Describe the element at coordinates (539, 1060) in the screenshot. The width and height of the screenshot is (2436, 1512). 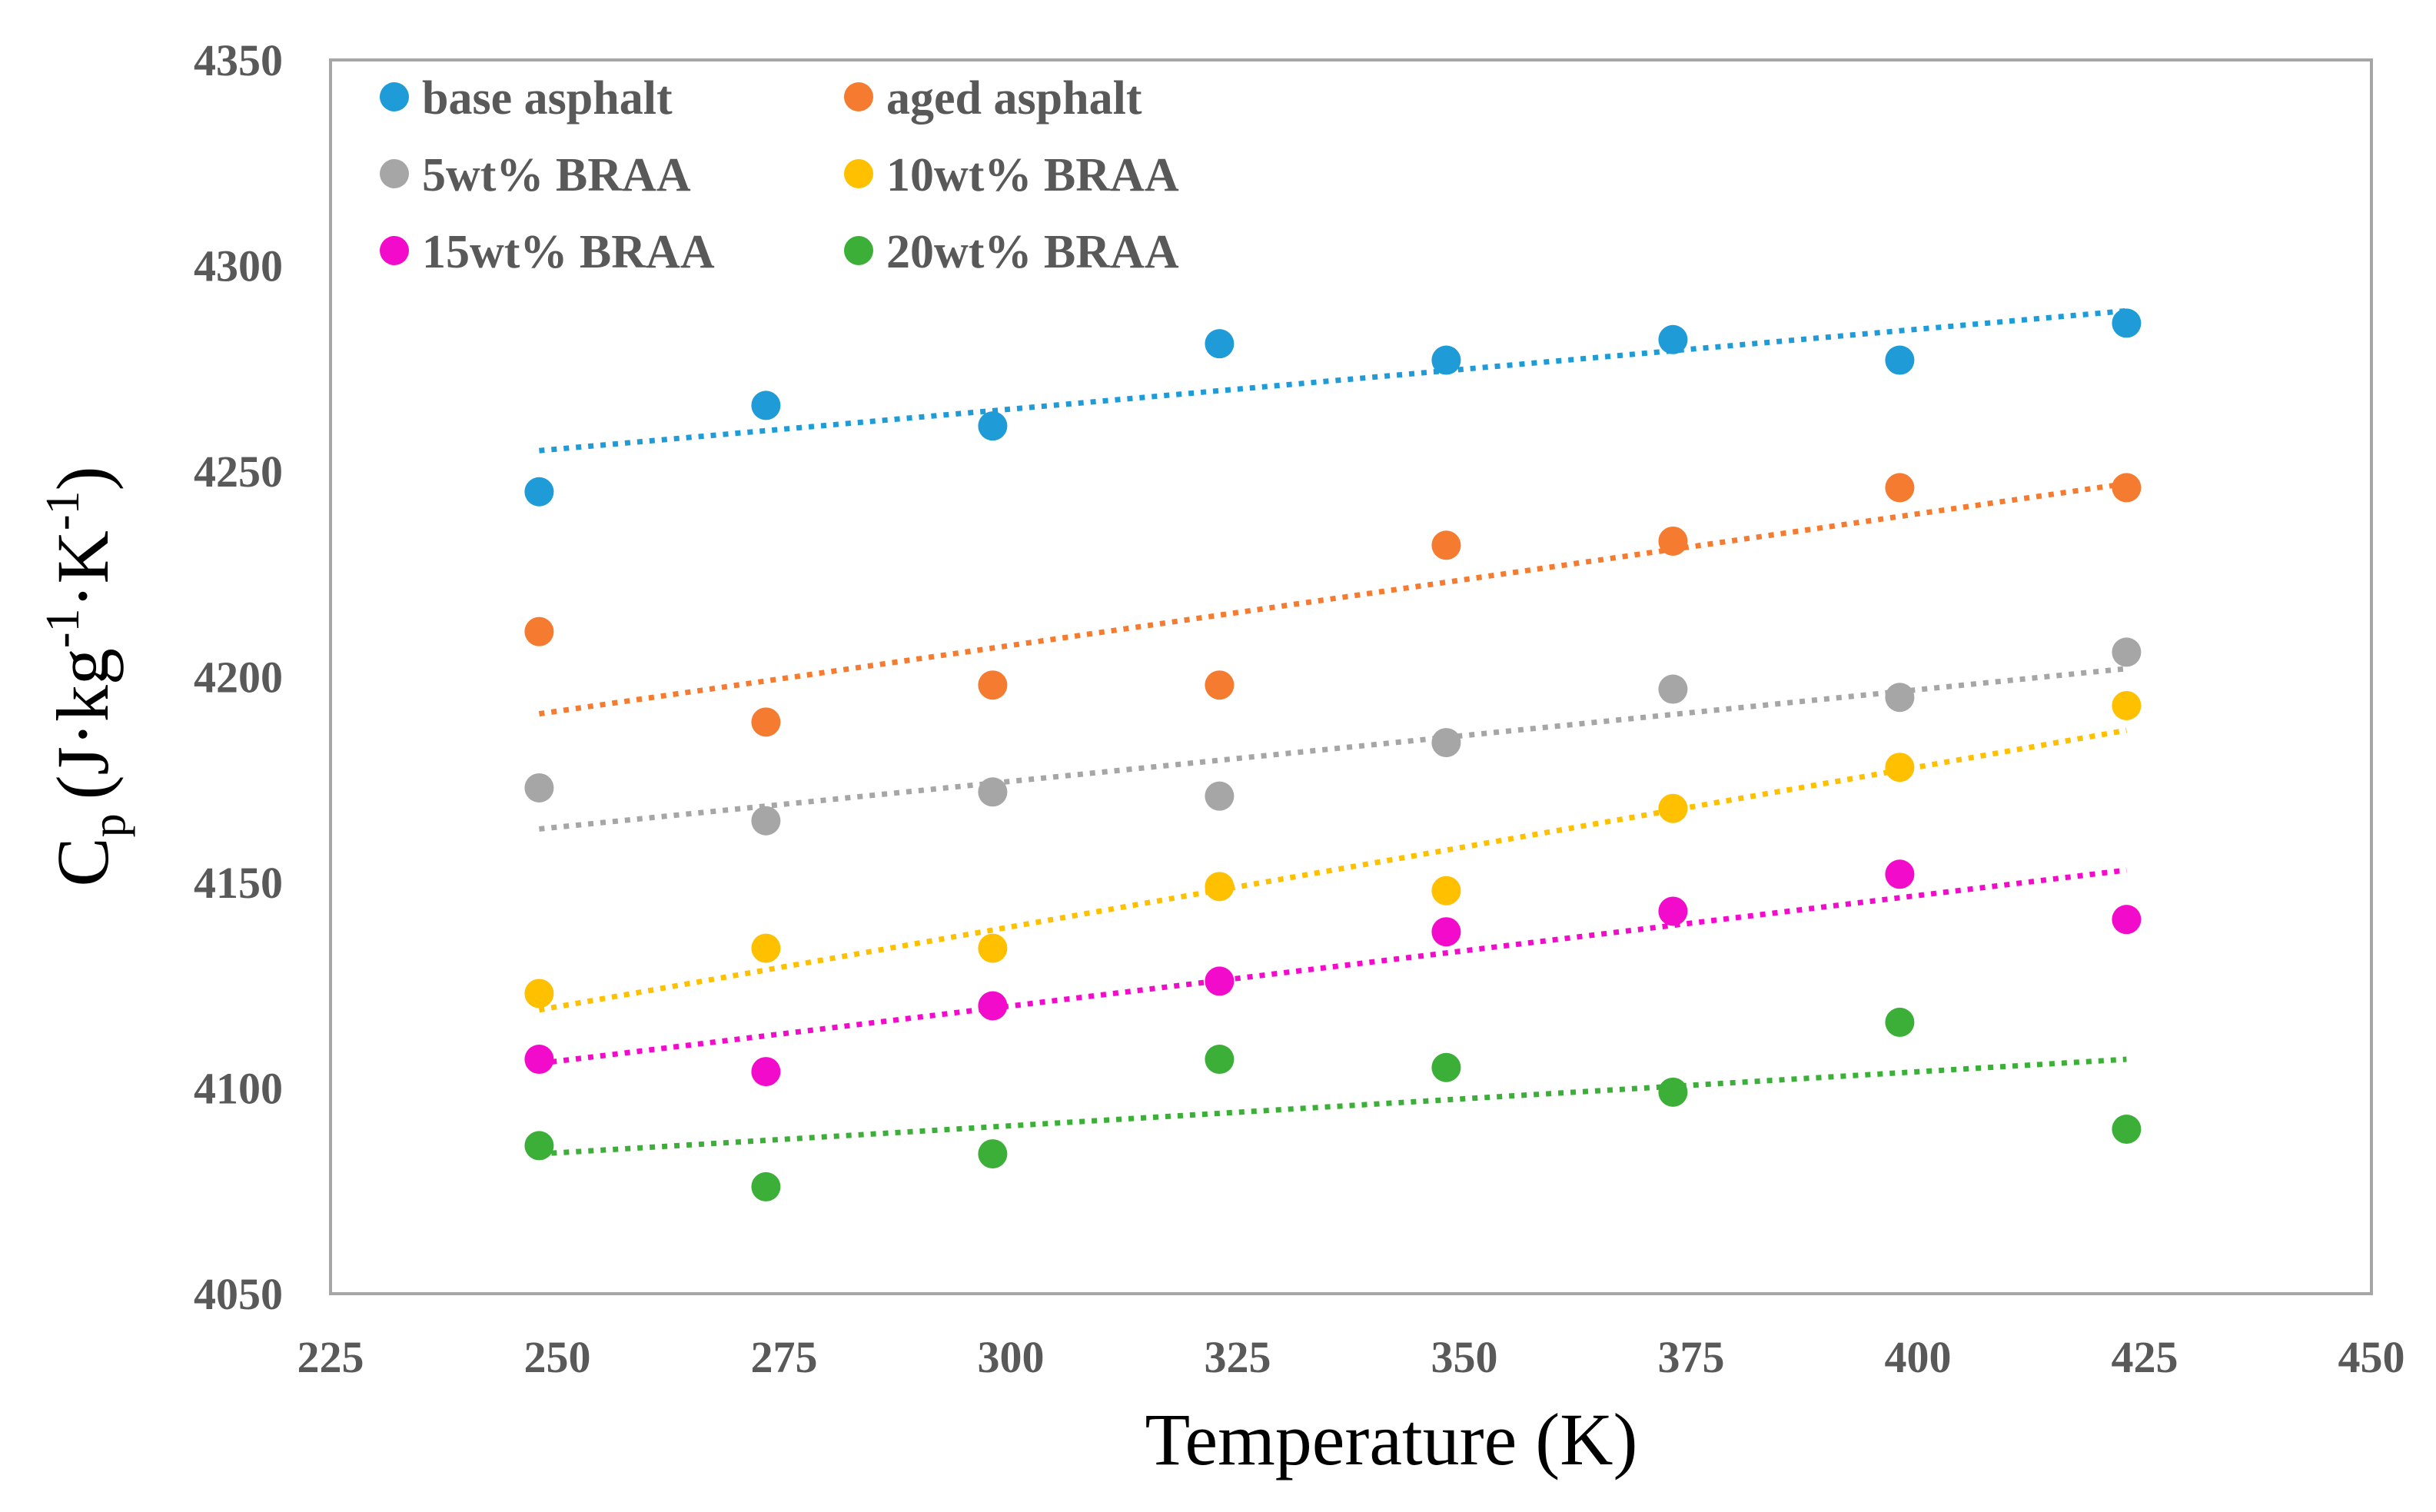
I see `15wtpct-braa-point-248` at that location.